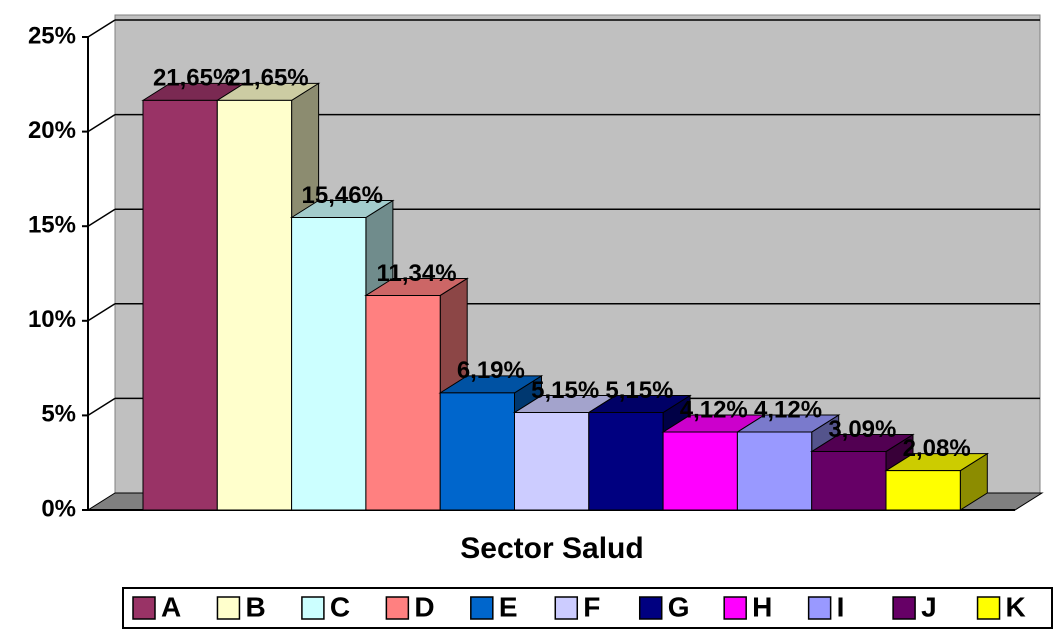  What do you see at coordinates (417, 273) in the screenshot?
I see `value-label: 11,34%` at bounding box center [417, 273].